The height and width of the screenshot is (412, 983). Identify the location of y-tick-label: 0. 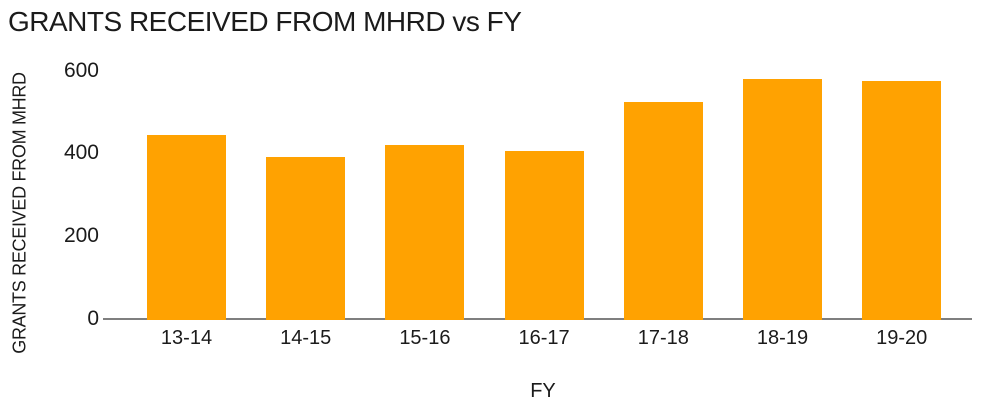
(93, 318).